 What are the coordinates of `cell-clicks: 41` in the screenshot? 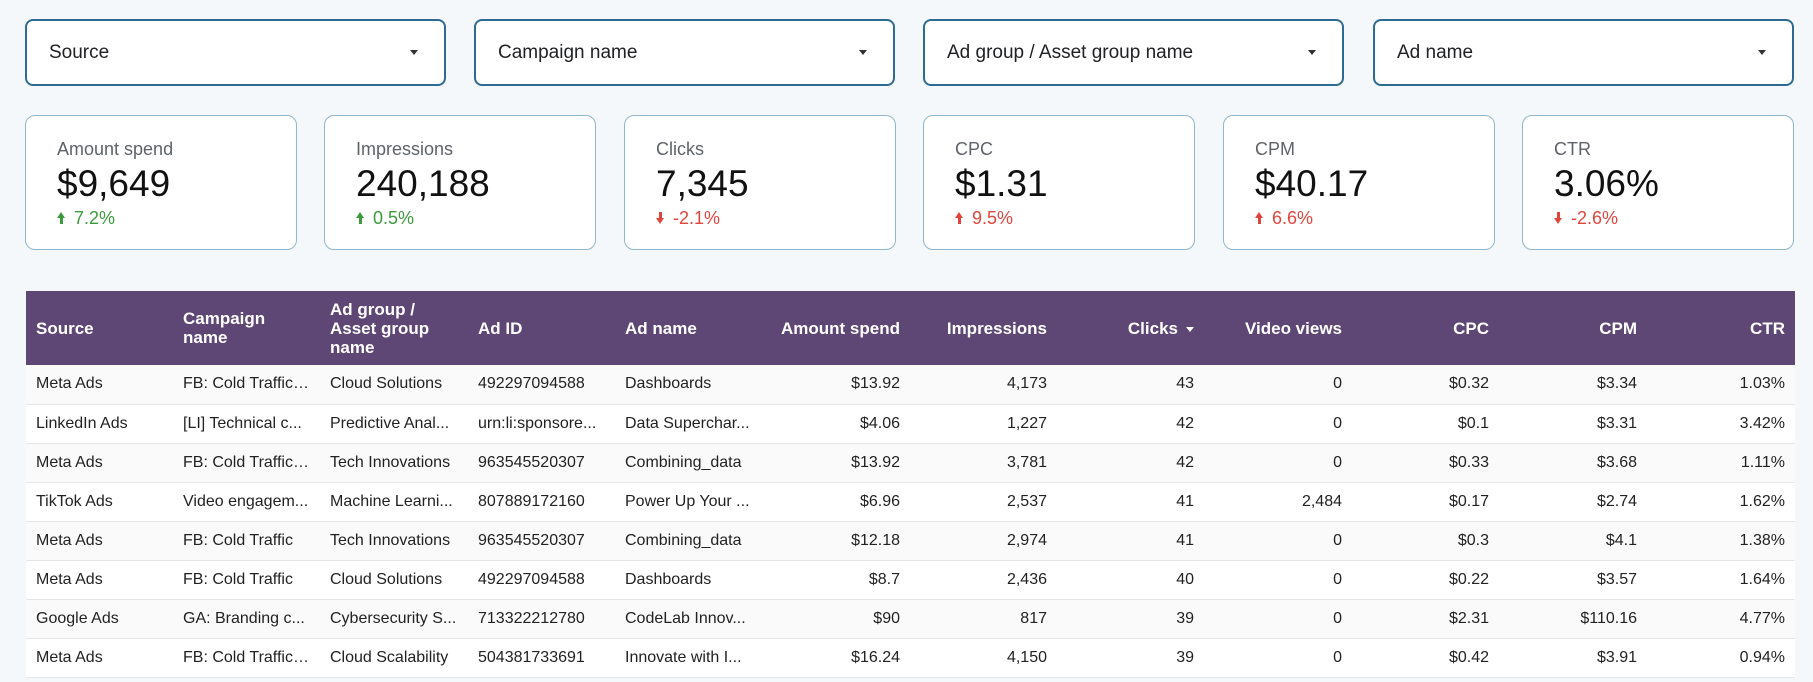 It's located at (1185, 501).